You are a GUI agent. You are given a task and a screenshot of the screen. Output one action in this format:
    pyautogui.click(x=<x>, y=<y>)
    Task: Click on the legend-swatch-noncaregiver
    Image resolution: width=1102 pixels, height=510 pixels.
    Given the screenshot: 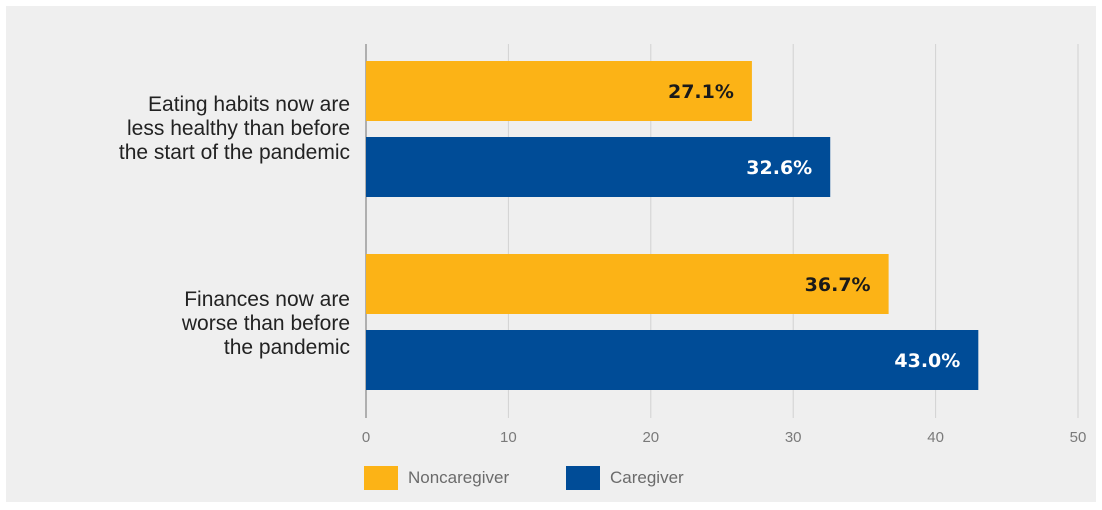 What is the action you would take?
    pyautogui.click(x=381, y=478)
    